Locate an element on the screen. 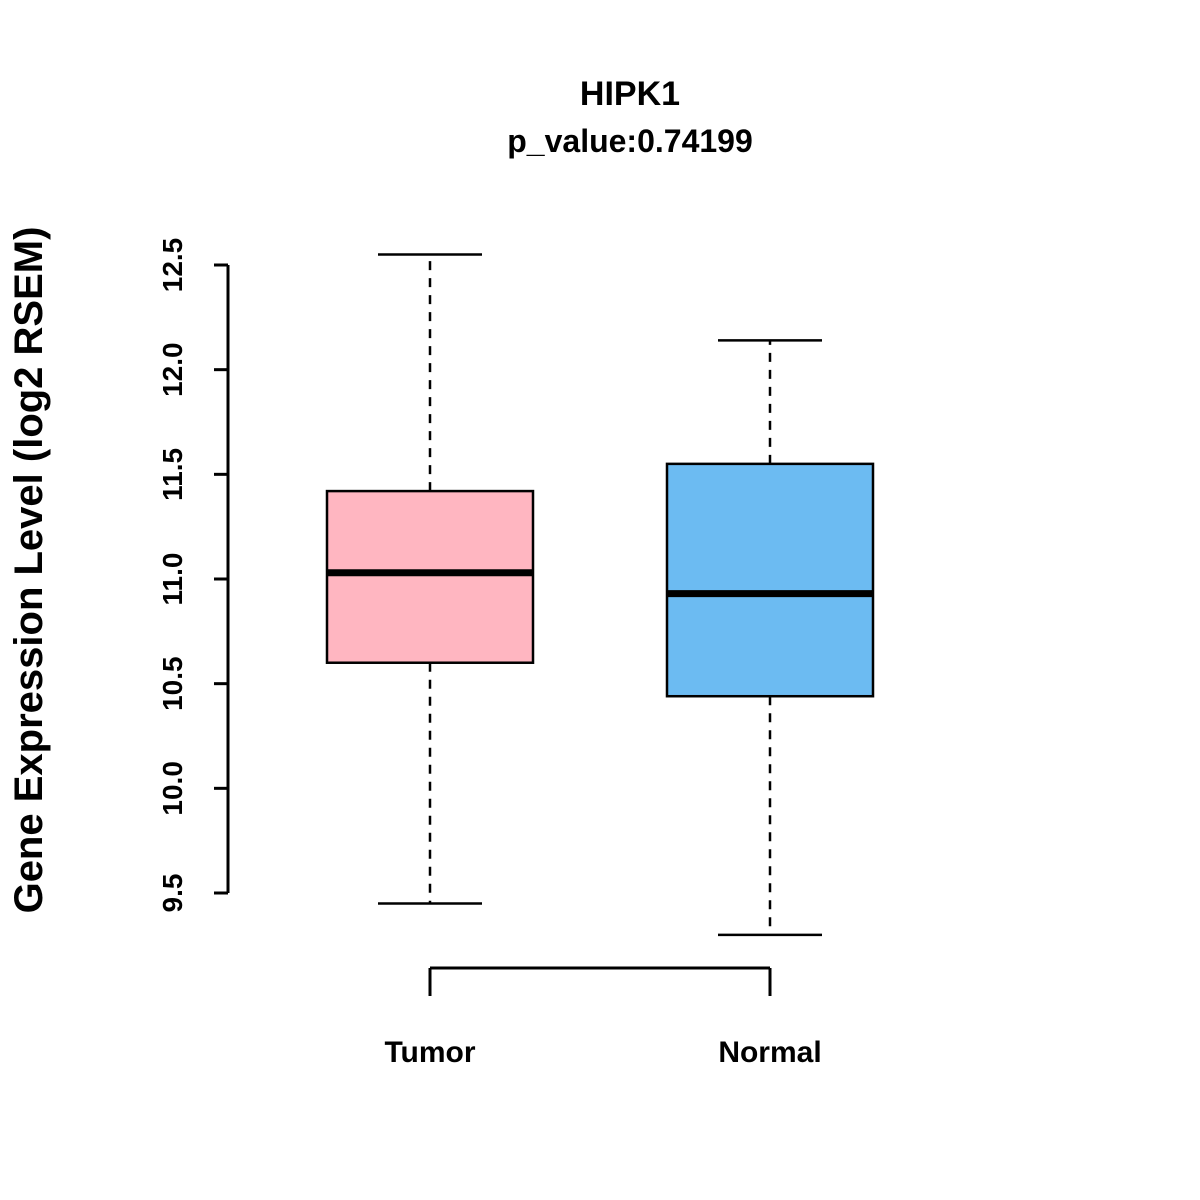 The image size is (1200, 1200). y-tick-label-4: 11.5 is located at coordinates (172, 474).